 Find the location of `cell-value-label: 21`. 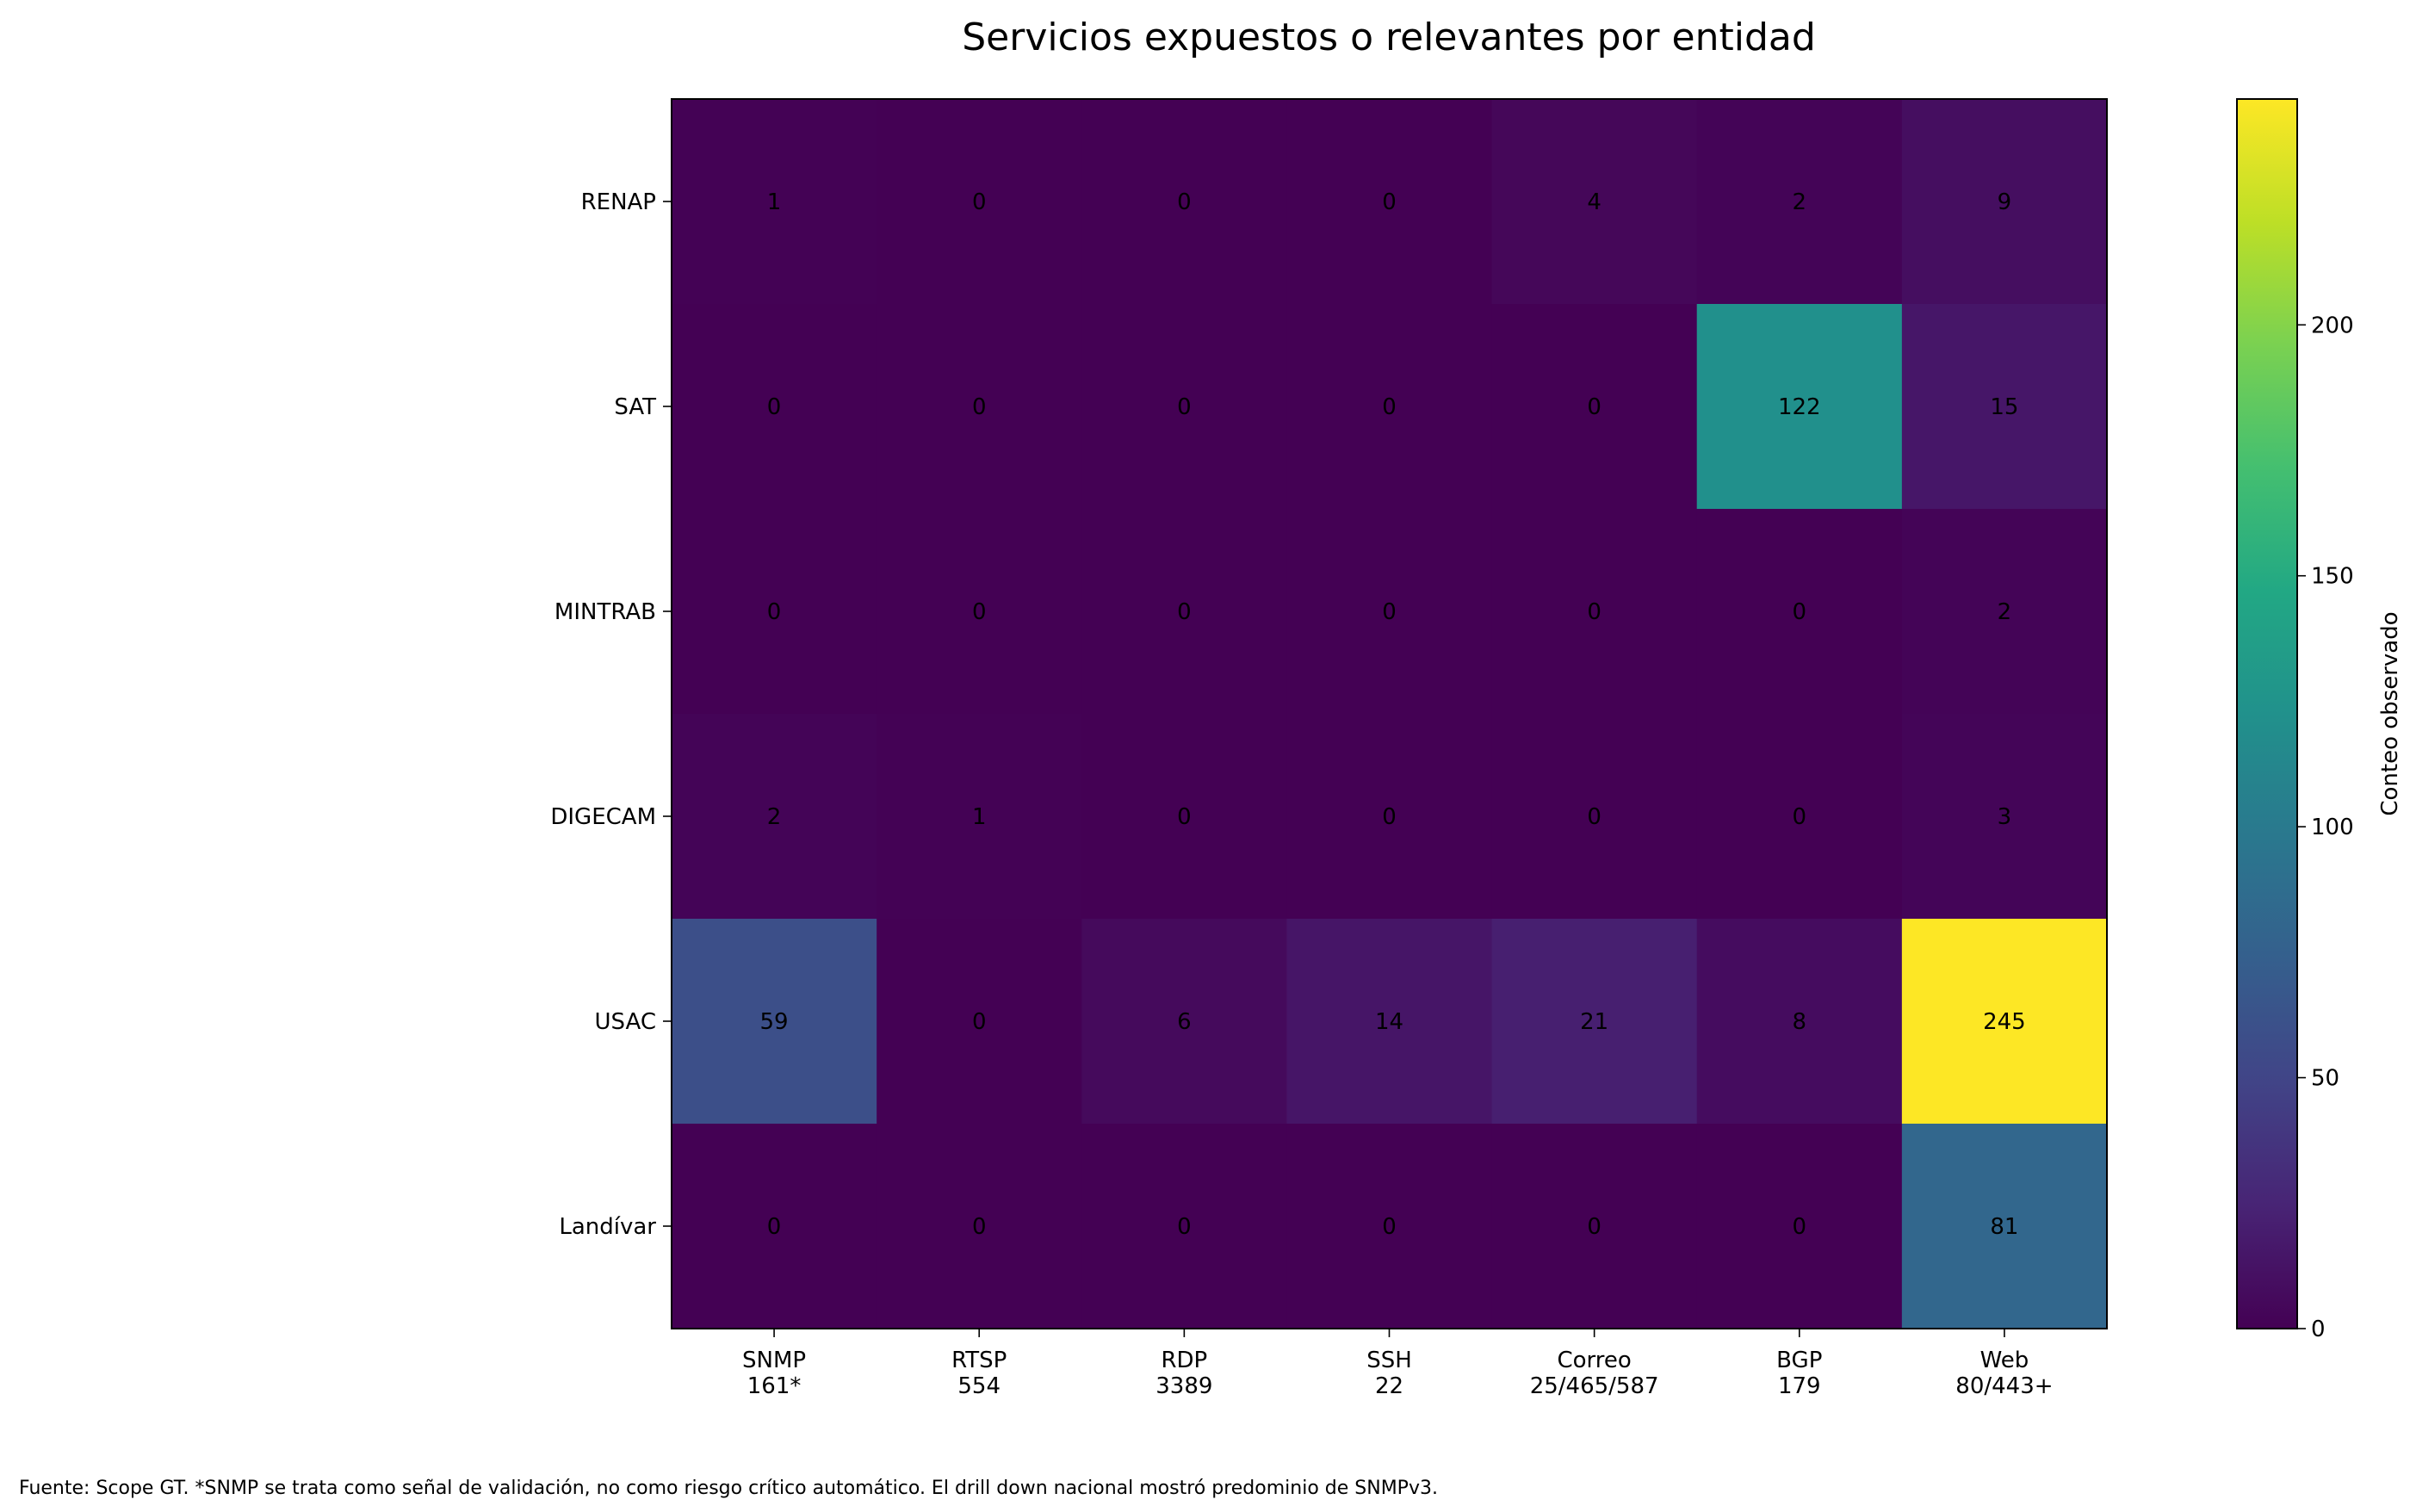

cell-value-label: 21 is located at coordinates (1594, 1022).